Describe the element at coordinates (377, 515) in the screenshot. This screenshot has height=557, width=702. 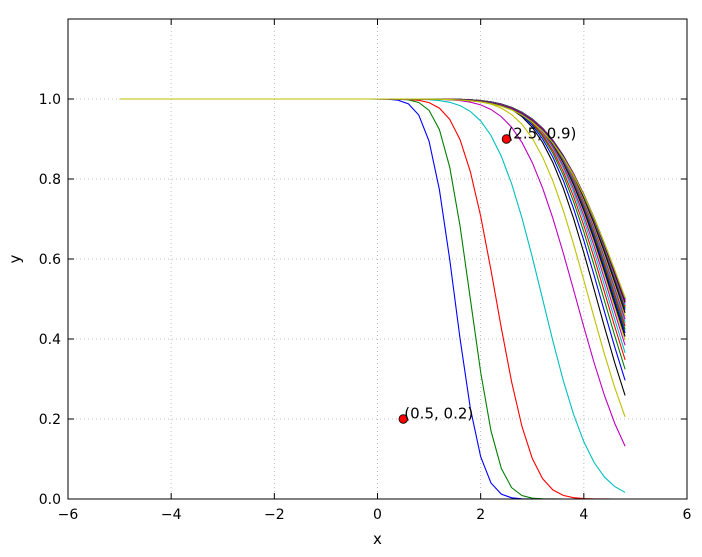
I see `x-tick-label: 0` at that location.